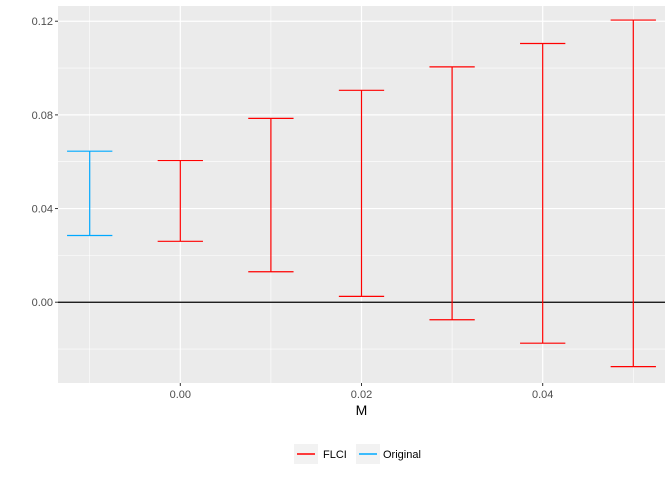  I want to click on legend: FLCI Original, so click(357, 454).